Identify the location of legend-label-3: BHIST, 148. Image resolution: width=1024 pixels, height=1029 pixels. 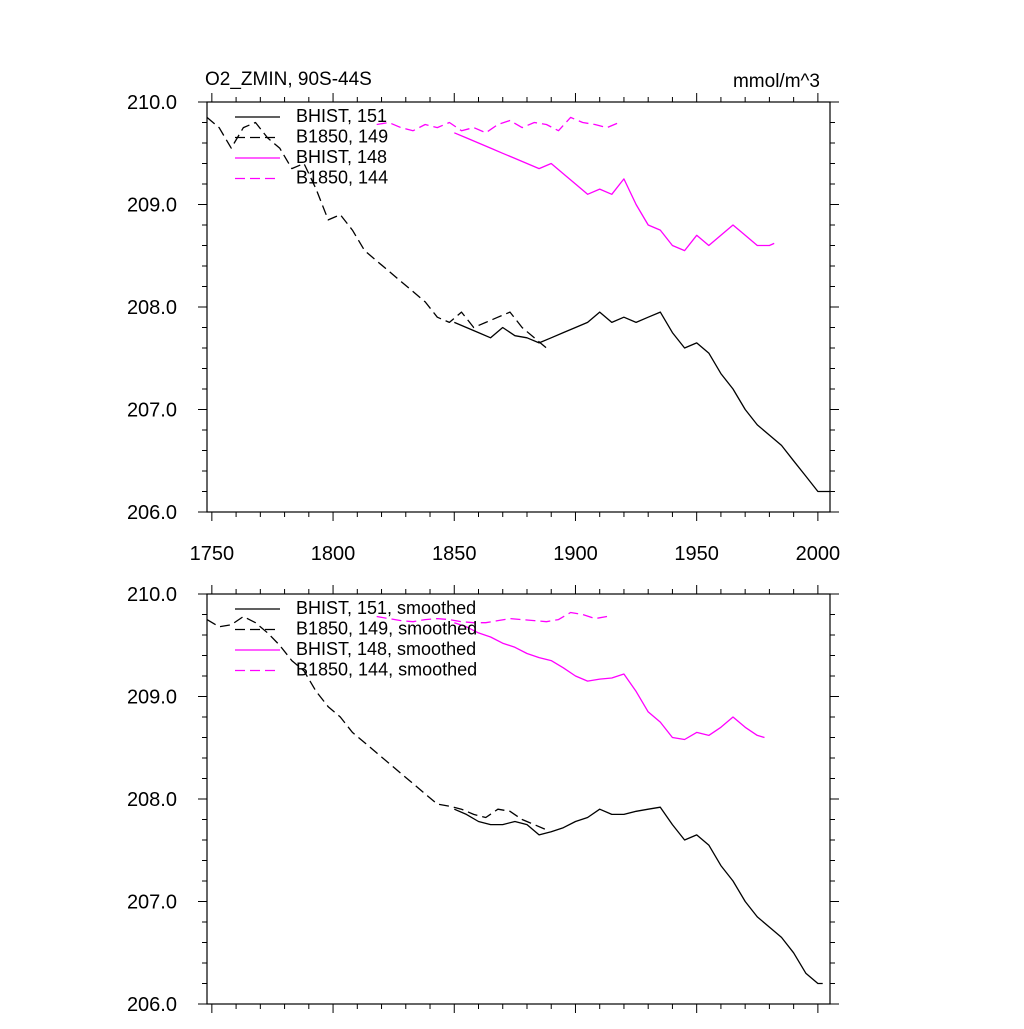
(341, 157).